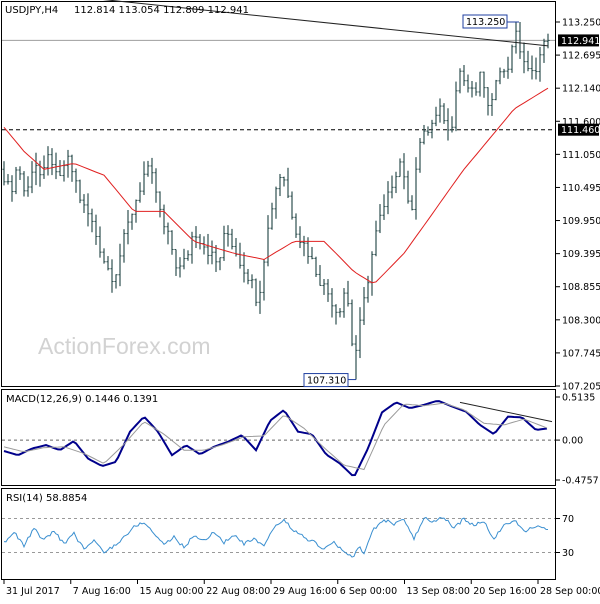 This screenshot has width=600, height=604. I want to click on macd-signal-line, so click(275, 436).